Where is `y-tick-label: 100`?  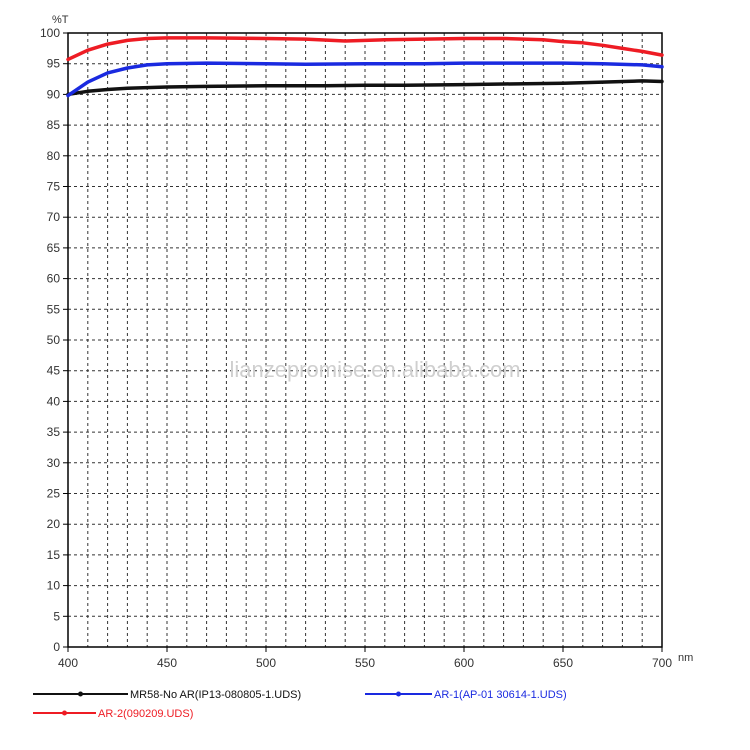 y-tick-label: 100 is located at coordinates (50, 33).